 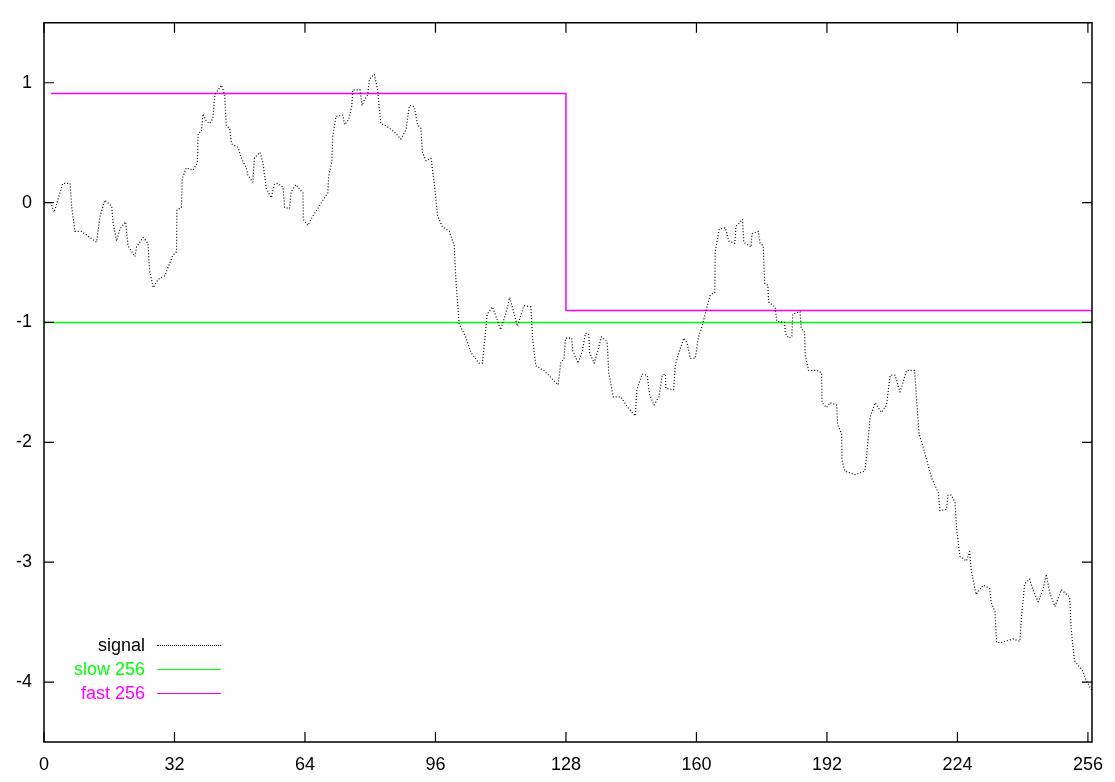 I want to click on x-tick-label: 256, so click(x=1087, y=763).